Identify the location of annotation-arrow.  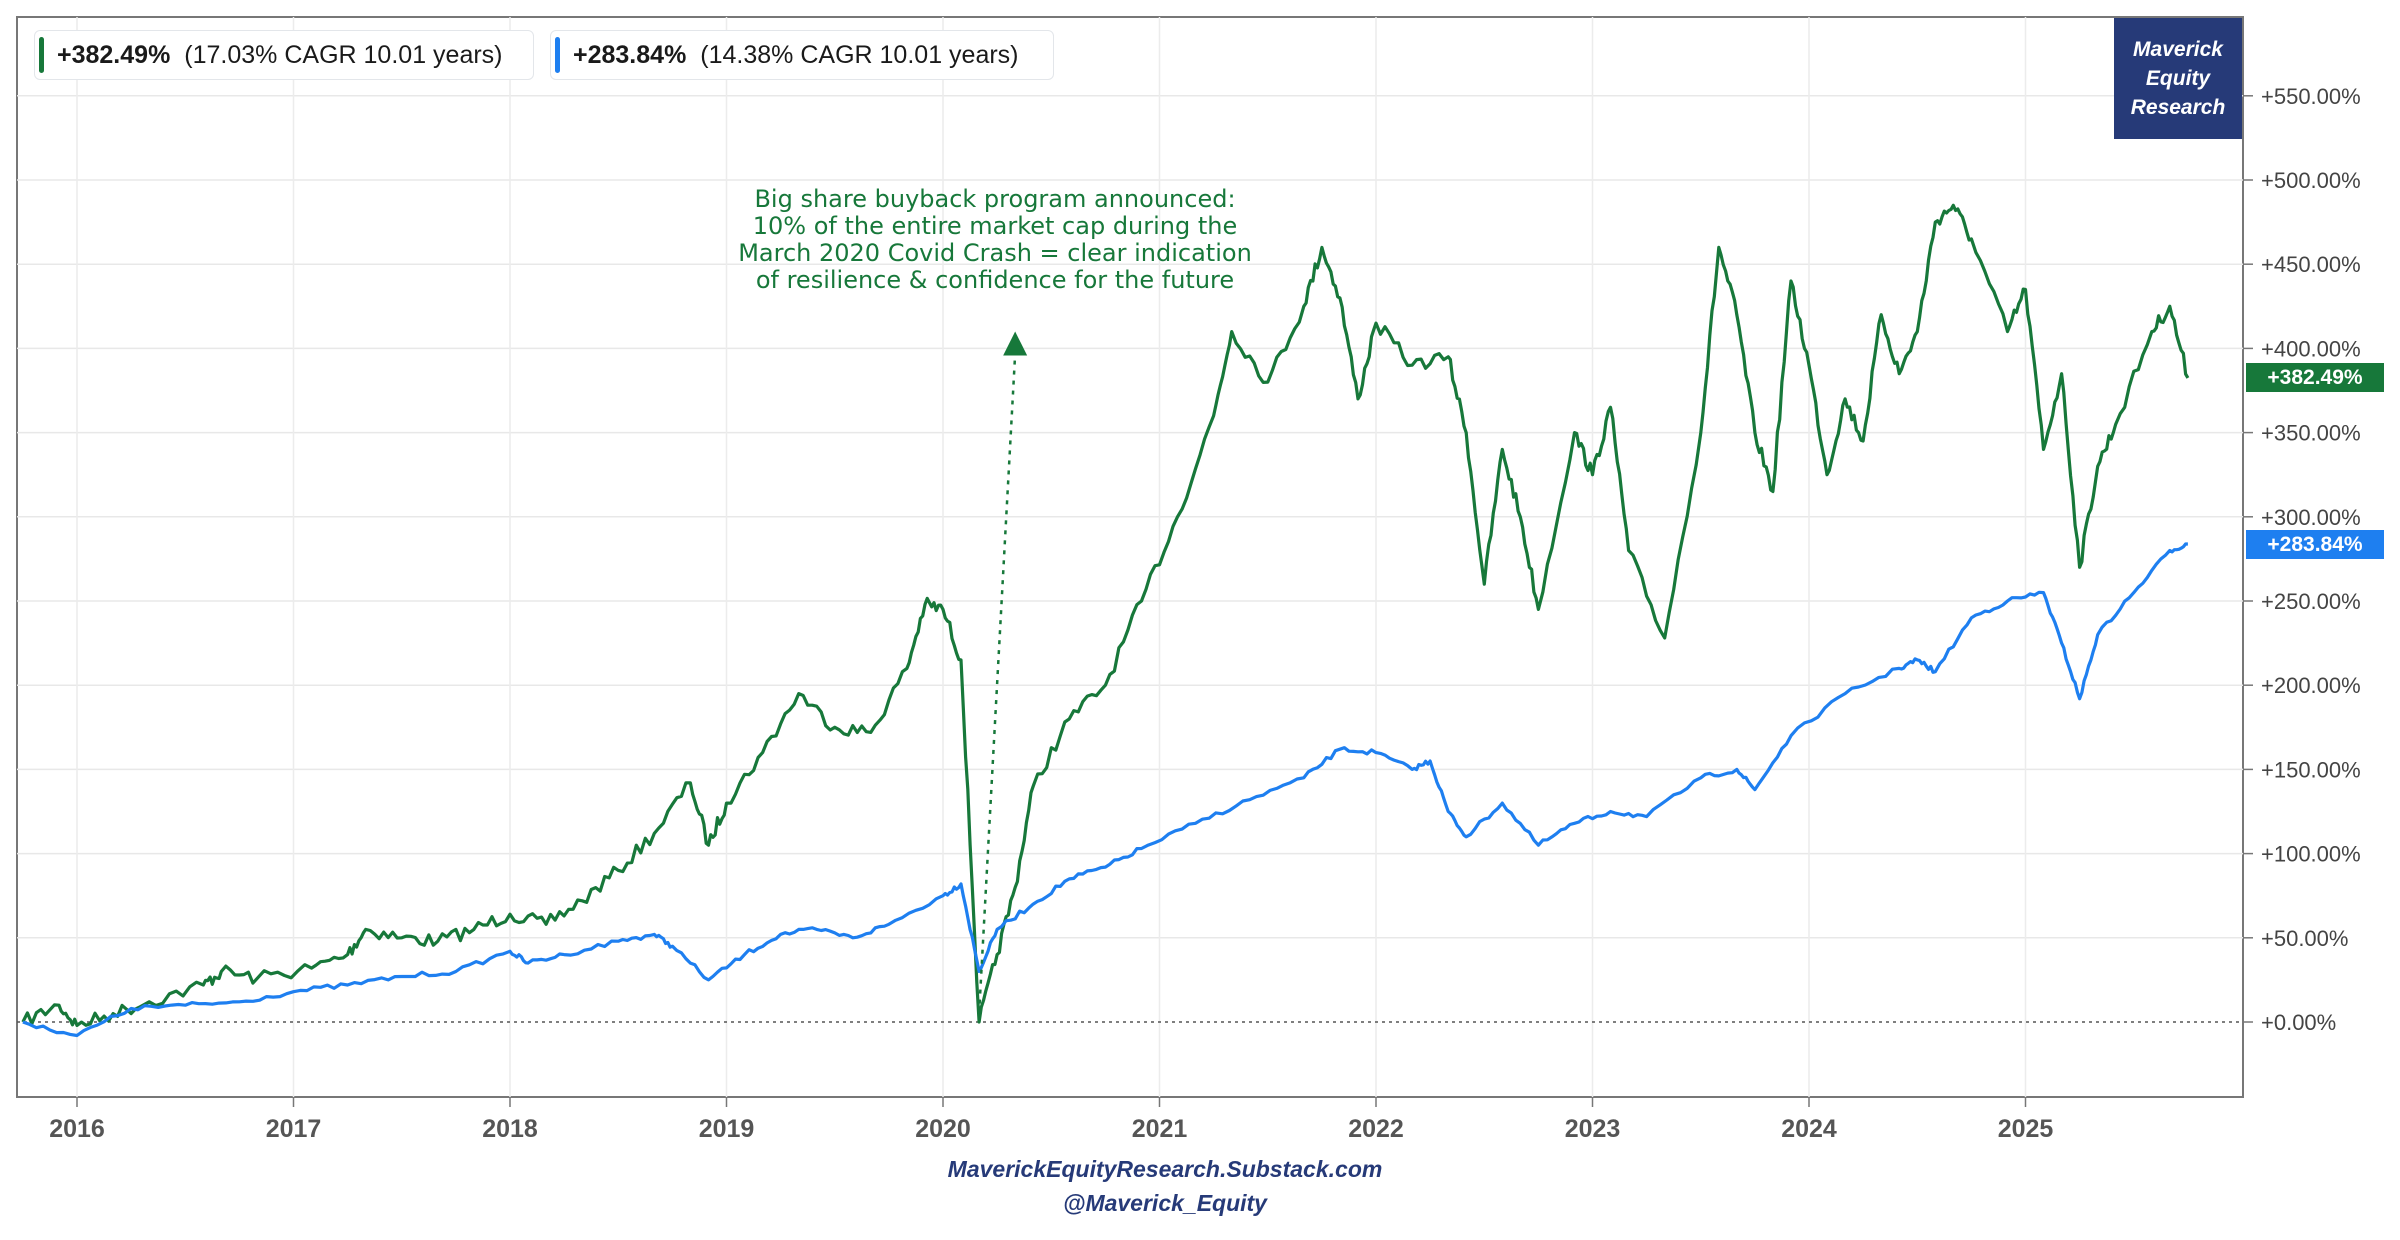
(1002, 672).